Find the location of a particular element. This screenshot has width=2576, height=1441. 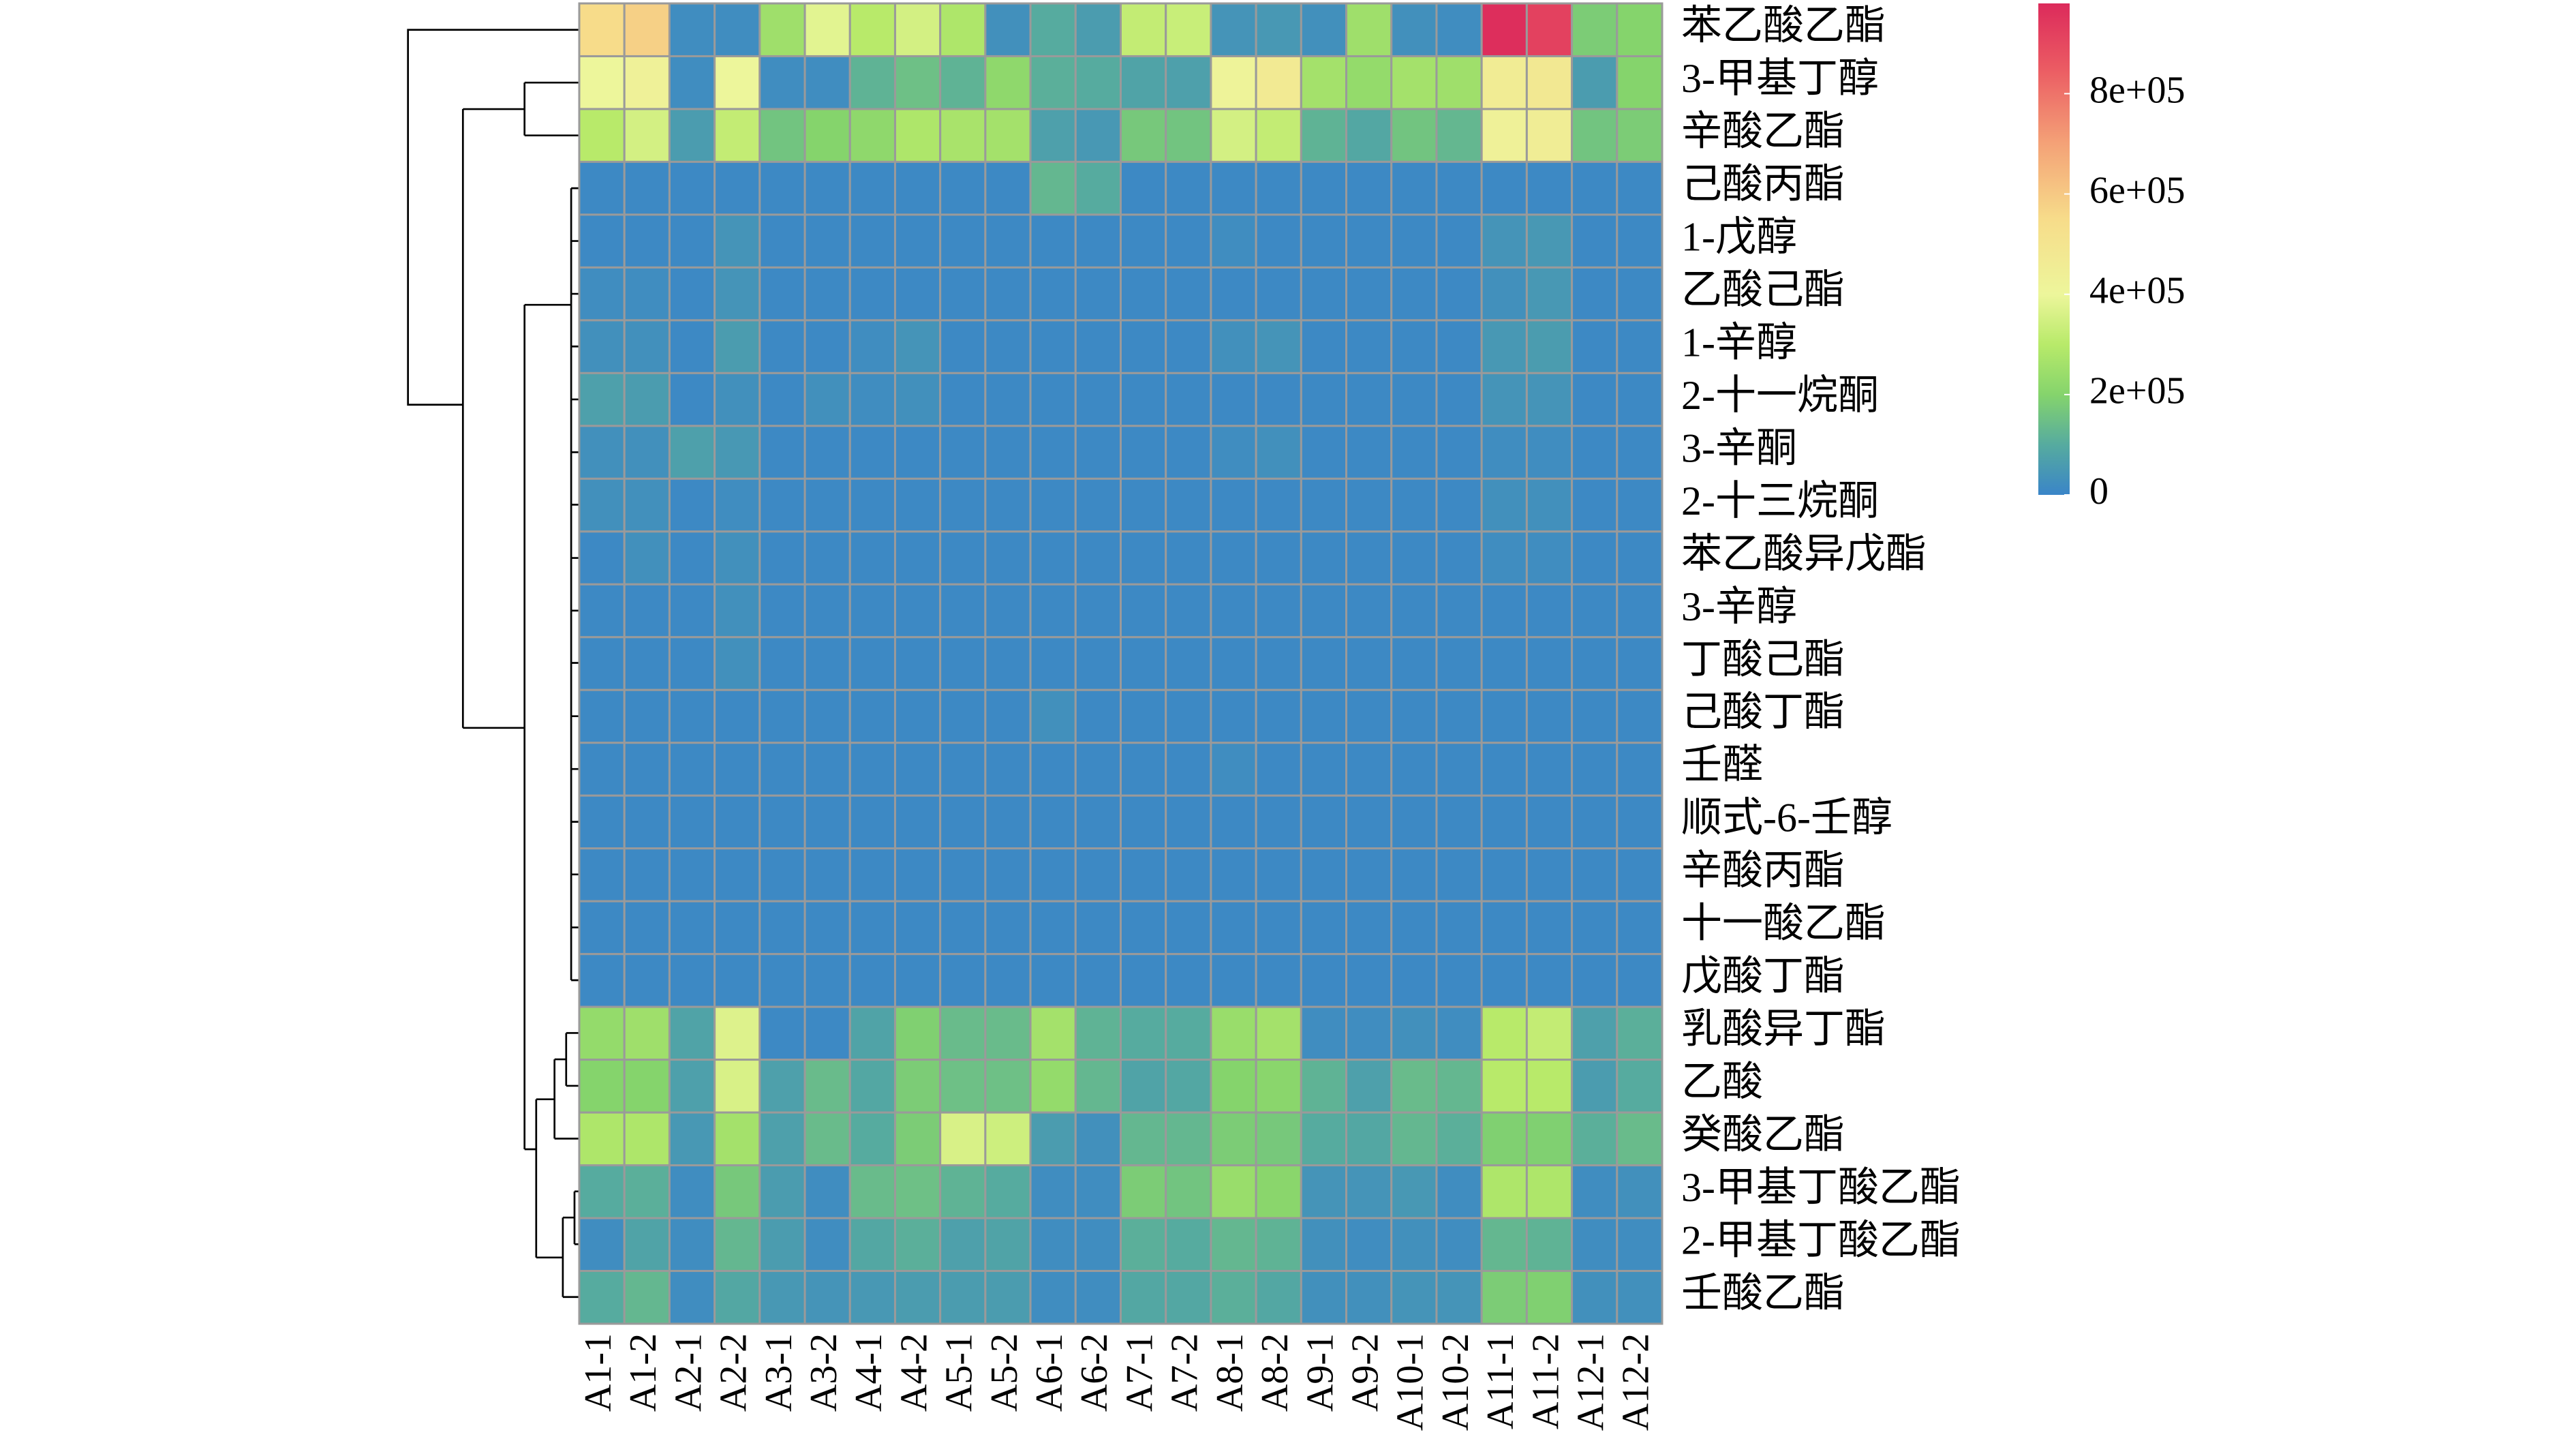

row-label: 己酸丁酯 is located at coordinates (1763, 713).